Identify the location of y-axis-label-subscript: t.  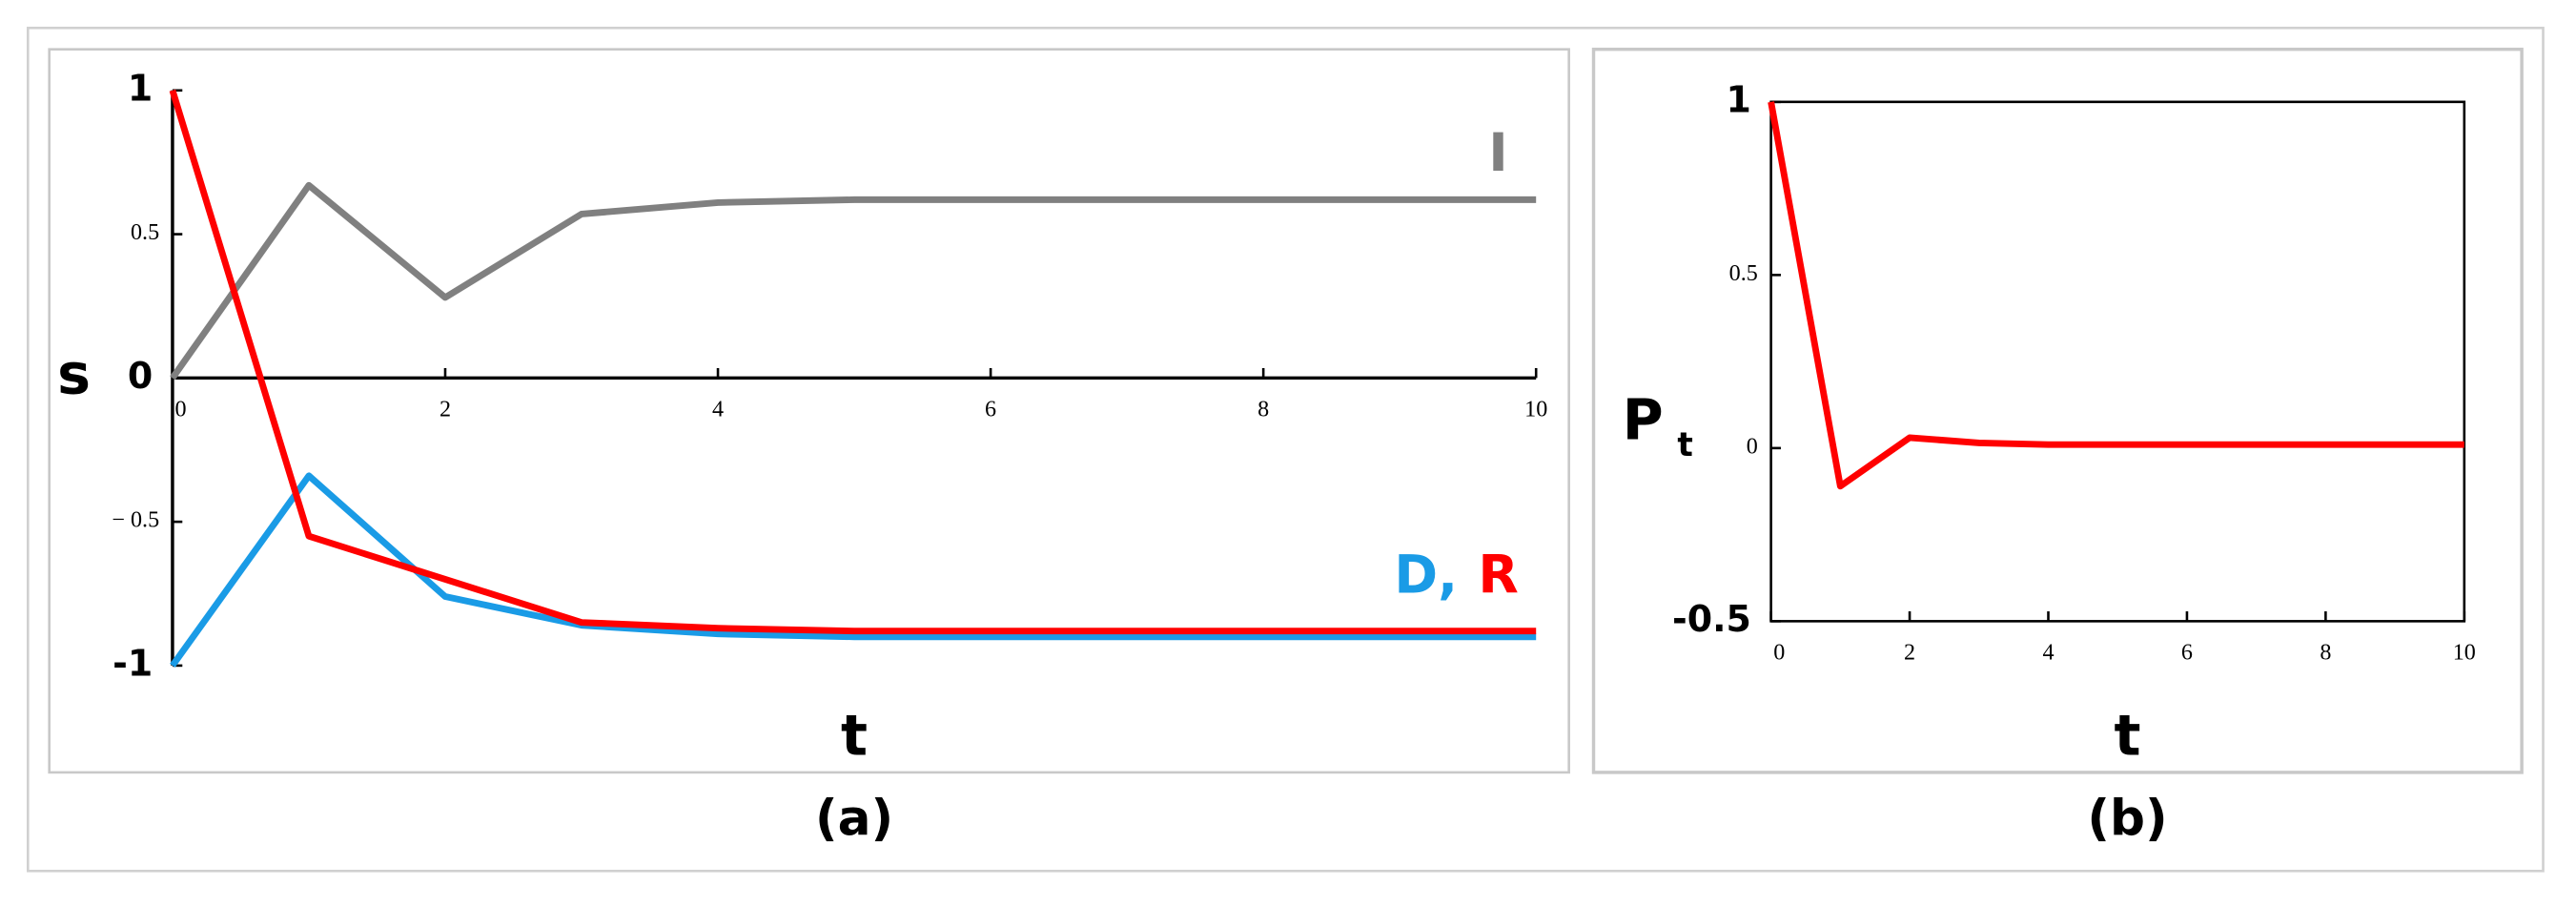
(1685, 445).